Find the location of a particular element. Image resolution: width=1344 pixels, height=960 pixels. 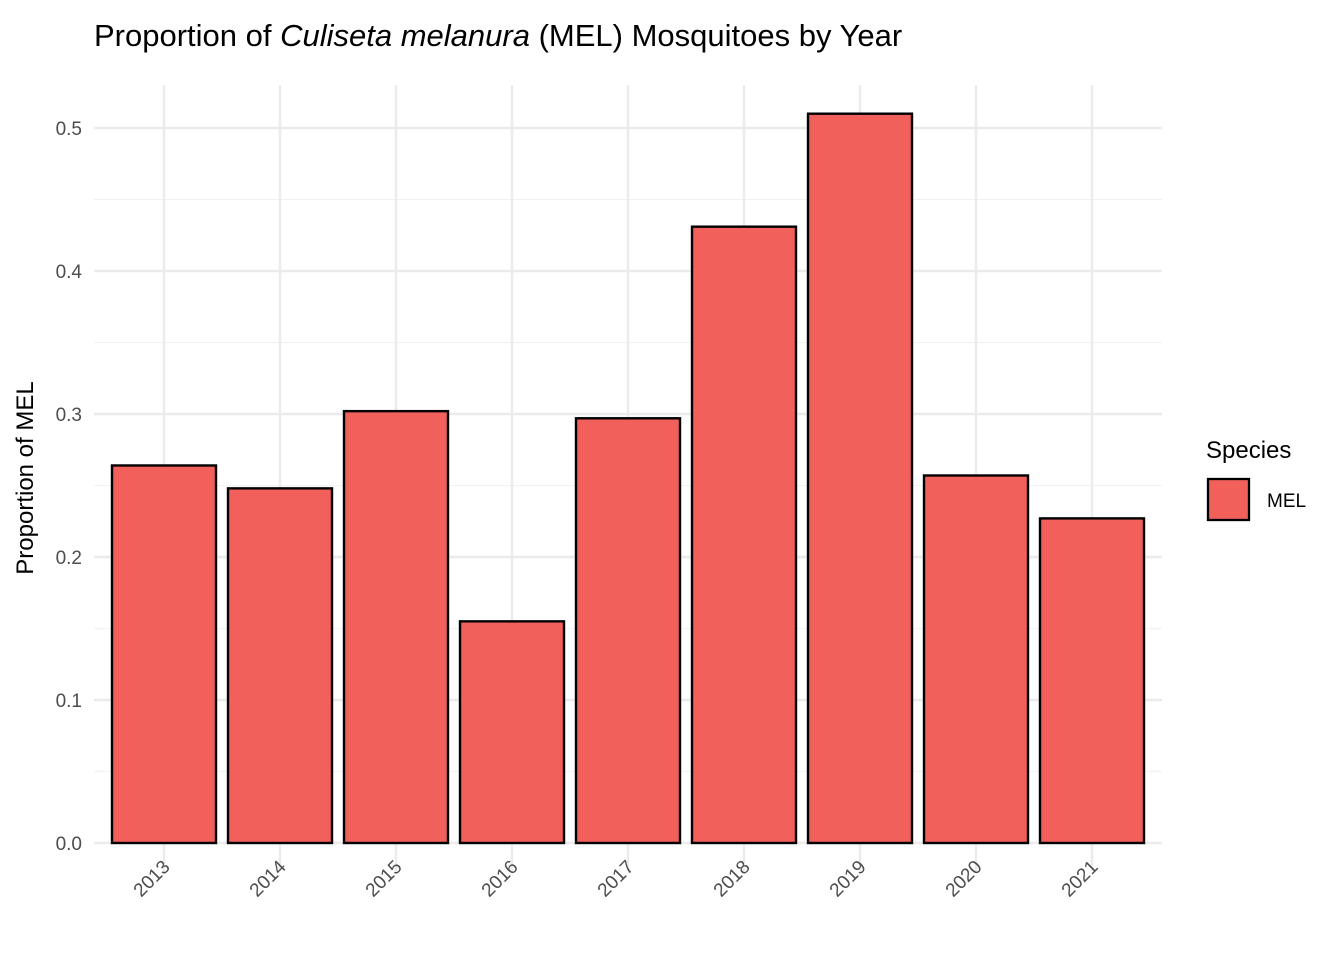

bar-2015 is located at coordinates (396, 627).